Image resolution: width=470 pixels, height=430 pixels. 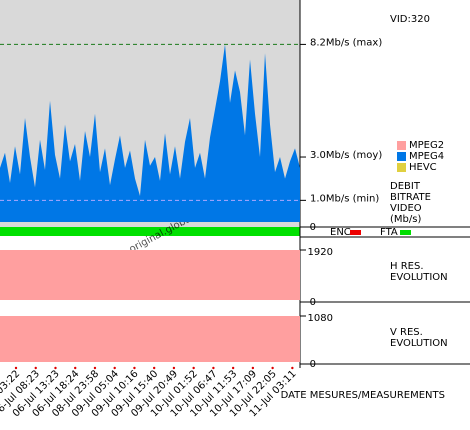 What do you see at coordinates (363, 395) in the screenshot?
I see `x-axis-title: DATE MESURES/MEASUREMENTS` at bounding box center [363, 395].